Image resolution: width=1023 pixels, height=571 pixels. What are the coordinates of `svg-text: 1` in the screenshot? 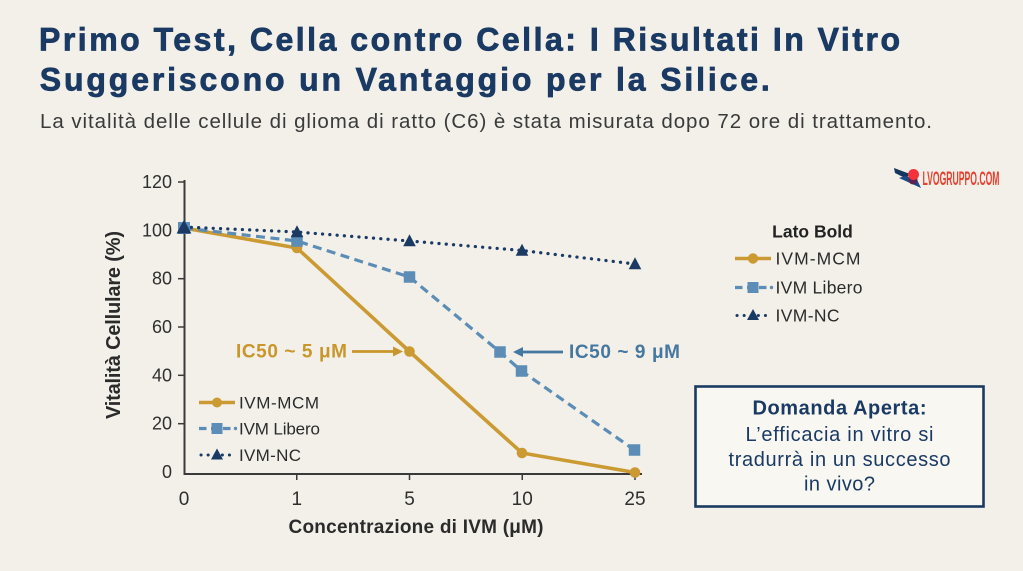 It's located at (296, 499).